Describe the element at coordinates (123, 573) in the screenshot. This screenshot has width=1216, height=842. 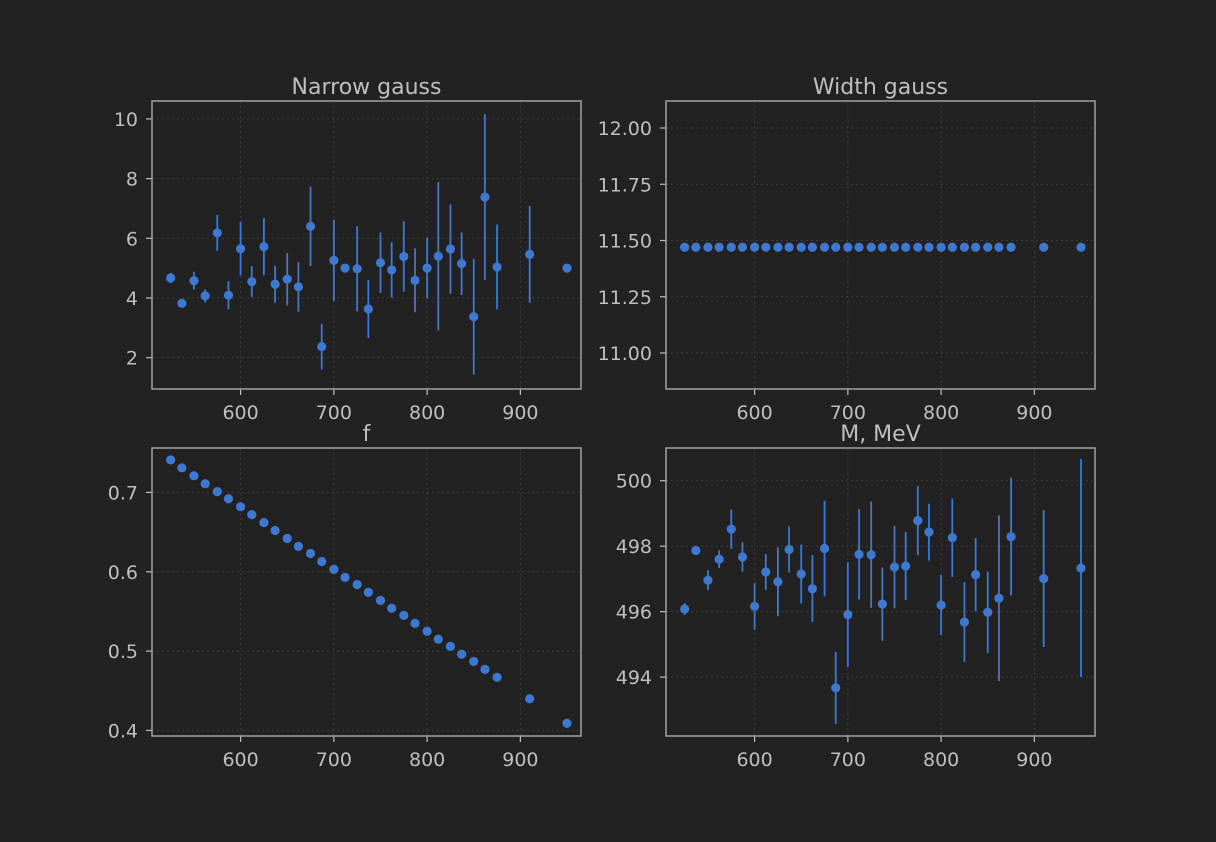
I see `y-tick-label: 0.6` at that location.